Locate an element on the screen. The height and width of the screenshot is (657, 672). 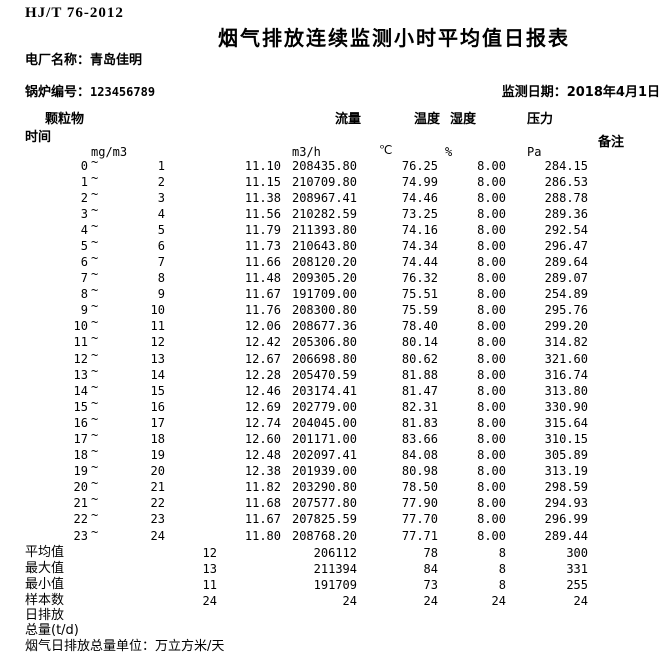
pressure-value: 286.53 is located at coordinates (566, 181).